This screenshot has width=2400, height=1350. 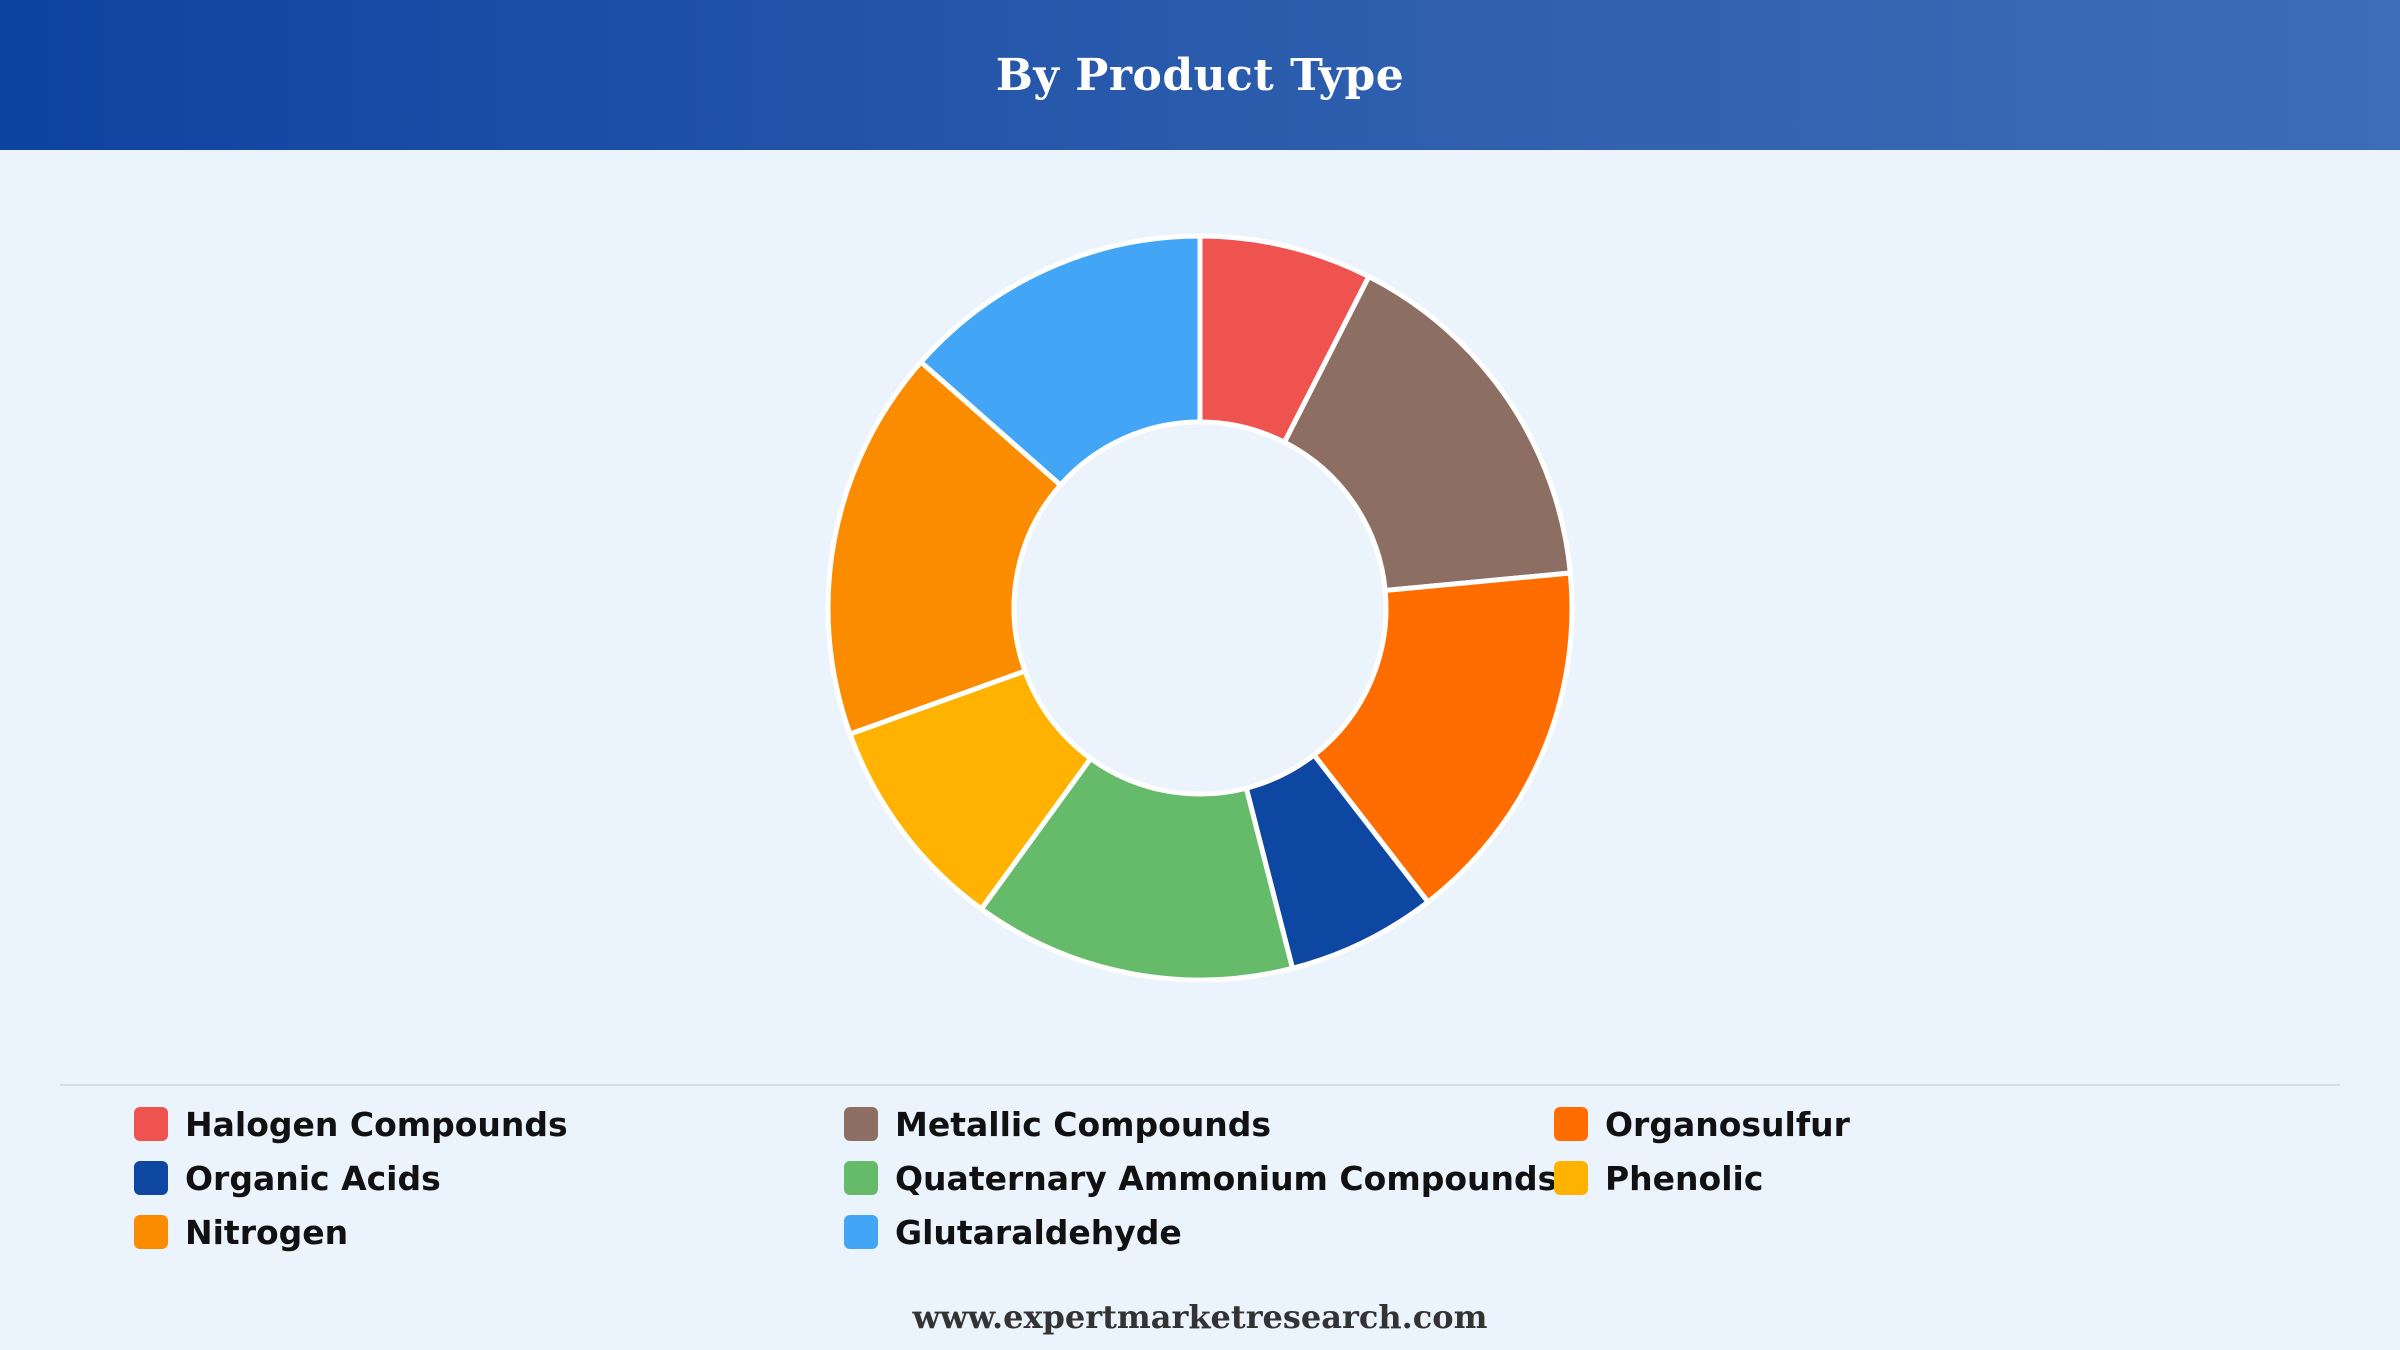 What do you see at coordinates (267, 1232) in the screenshot?
I see `legend-label: Nitrogen` at bounding box center [267, 1232].